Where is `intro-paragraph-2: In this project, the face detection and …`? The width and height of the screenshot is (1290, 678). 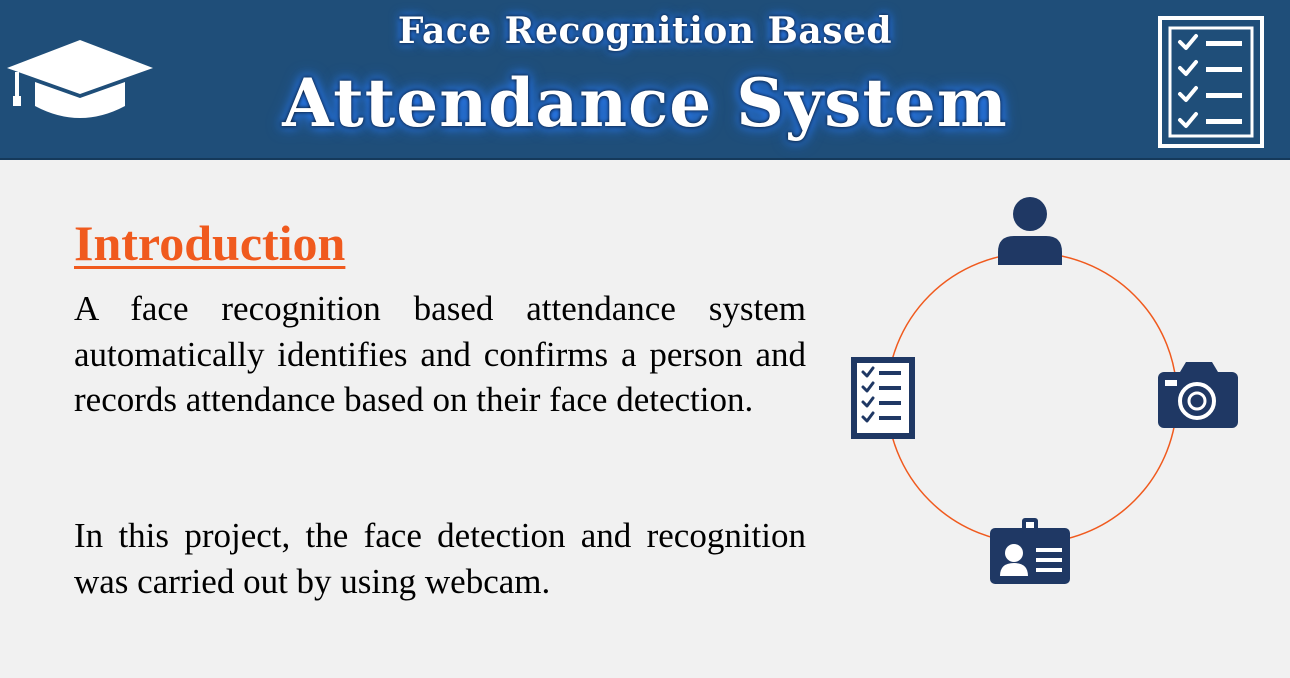 intro-paragraph-2: In this project, the face detection and … is located at coordinates (440, 558).